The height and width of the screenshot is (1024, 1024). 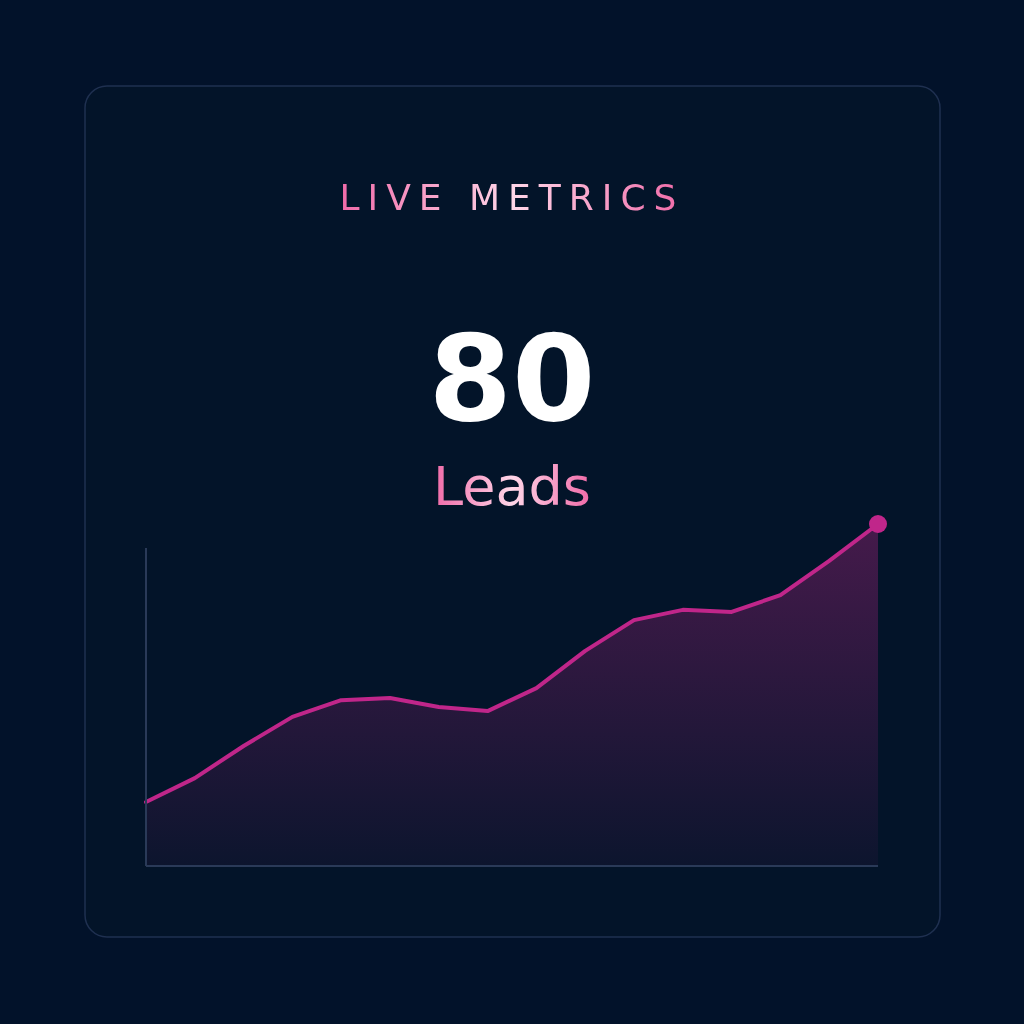 I want to click on chart-title: LIVE METRICS, so click(x=512, y=197).